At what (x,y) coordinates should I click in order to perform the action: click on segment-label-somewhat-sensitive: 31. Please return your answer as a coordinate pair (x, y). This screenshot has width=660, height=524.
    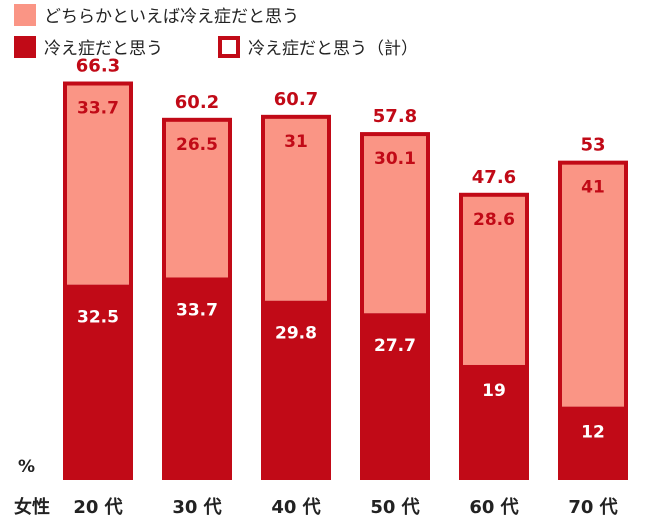
    Looking at the image, I should click on (296, 142).